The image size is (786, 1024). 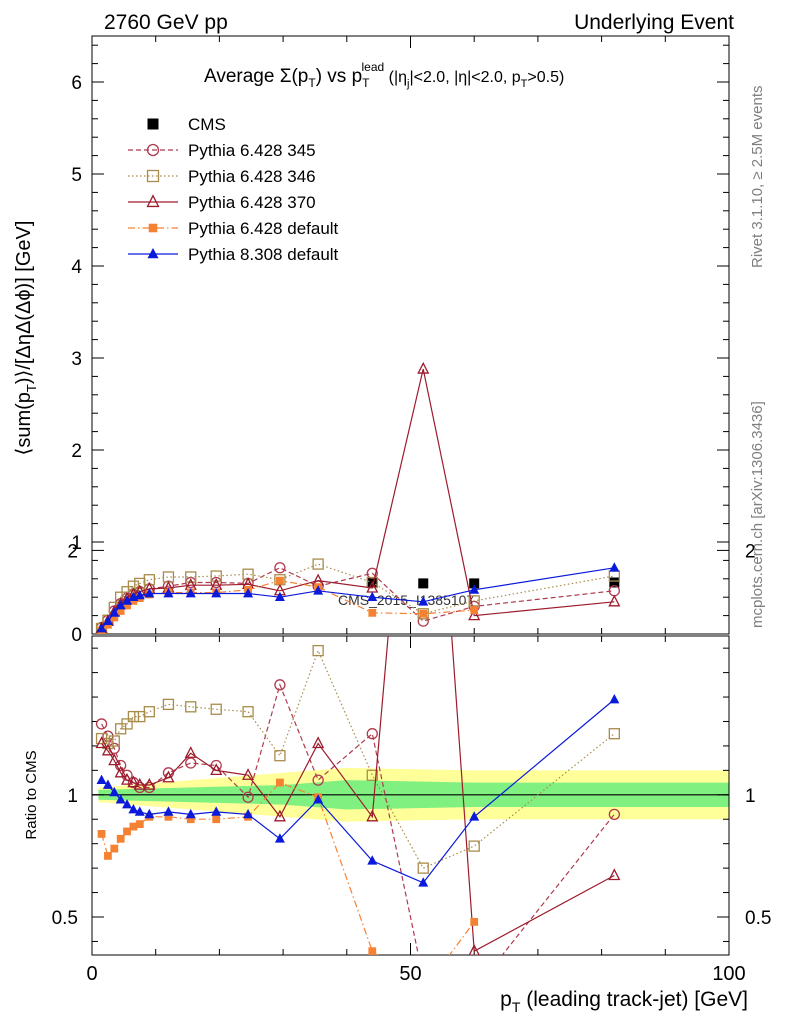 I want to click on main-ytick-label-1: 1, so click(x=76, y=543).